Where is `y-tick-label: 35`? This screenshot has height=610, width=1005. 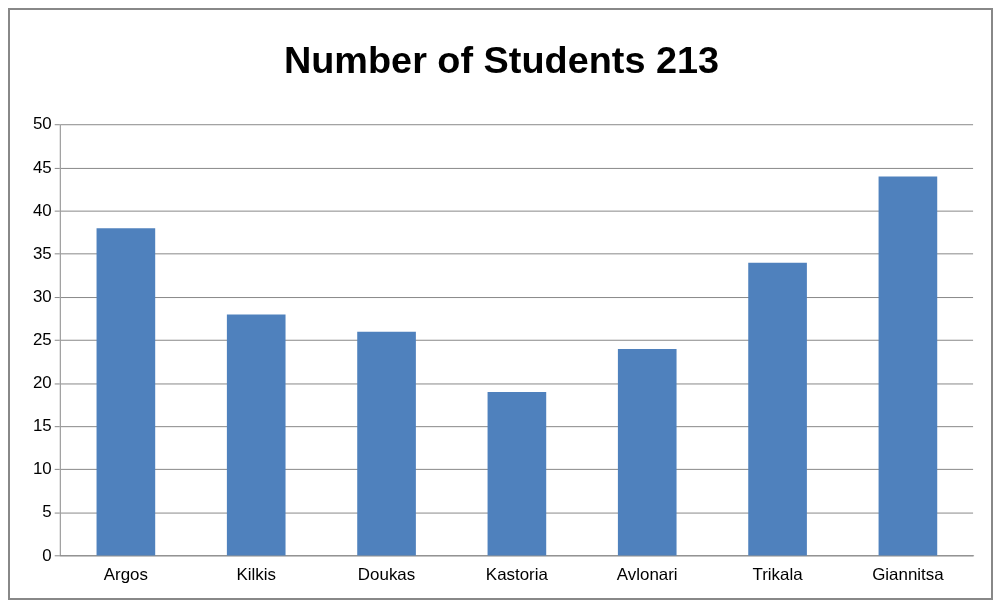 y-tick-label: 35 is located at coordinates (42, 253).